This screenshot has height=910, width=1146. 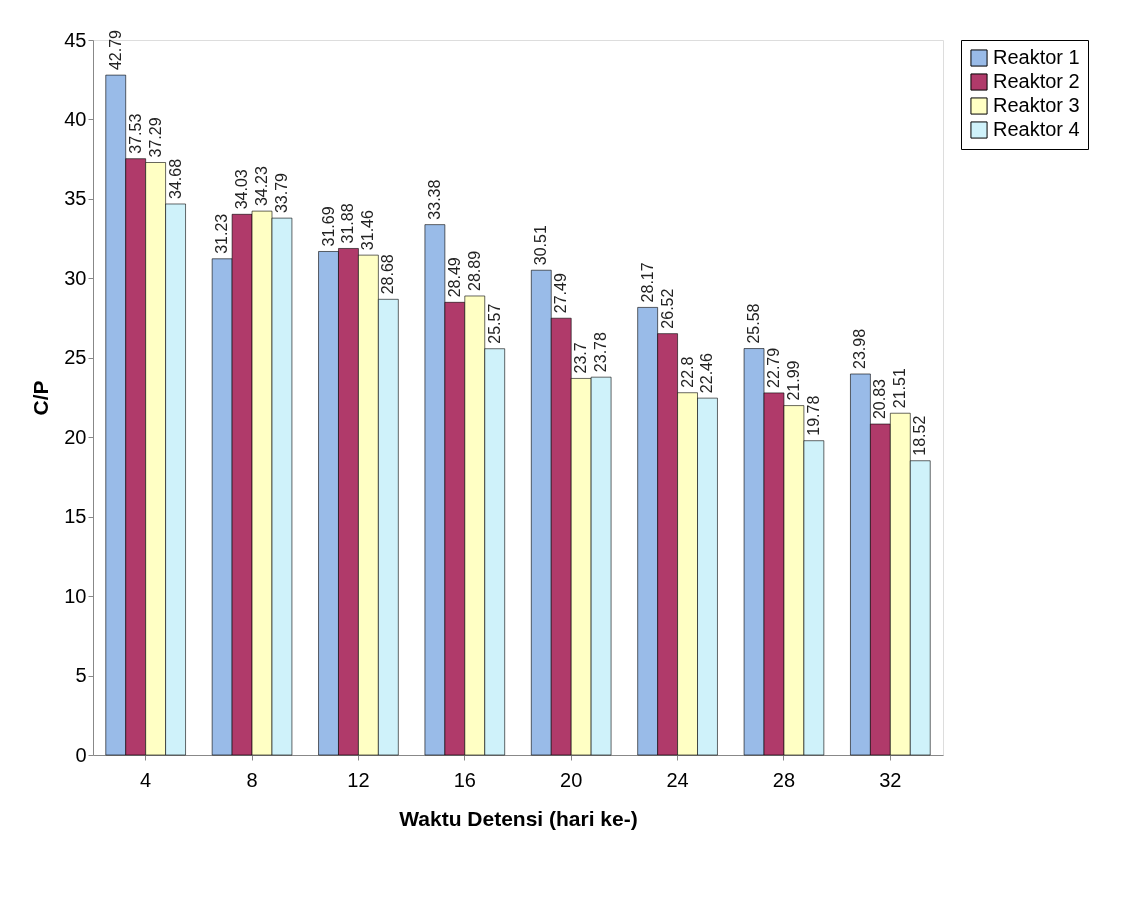 I want to click on y-tick-label: 35, so click(x=75, y=198).